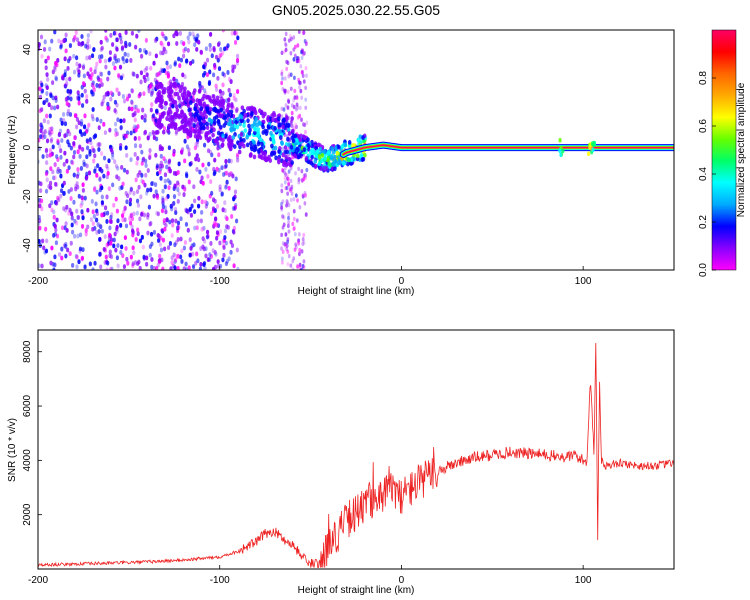 Image resolution: width=750 pixels, height=600 pixels. I want to click on spectrogram-y-tick-label: -40, so click(27, 245).